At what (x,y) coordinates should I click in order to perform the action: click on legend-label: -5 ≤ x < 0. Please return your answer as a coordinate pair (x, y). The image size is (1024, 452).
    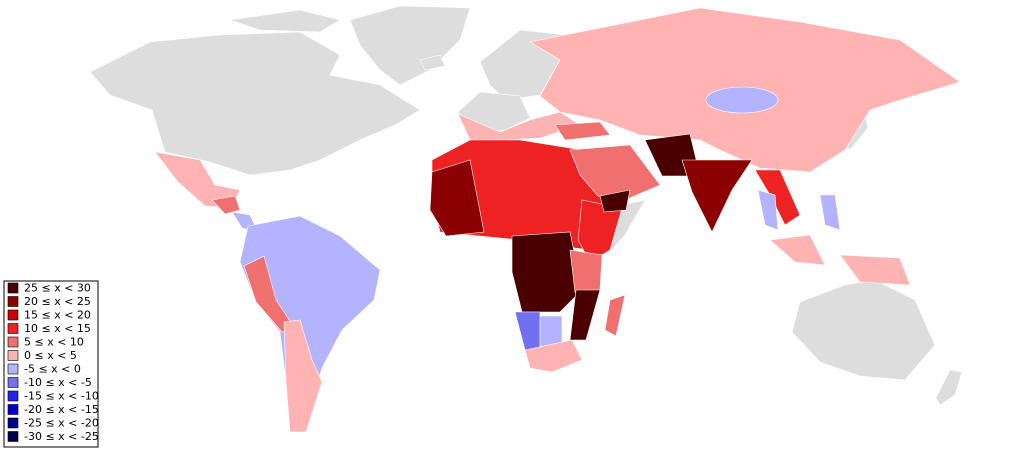
    Looking at the image, I should click on (52, 369).